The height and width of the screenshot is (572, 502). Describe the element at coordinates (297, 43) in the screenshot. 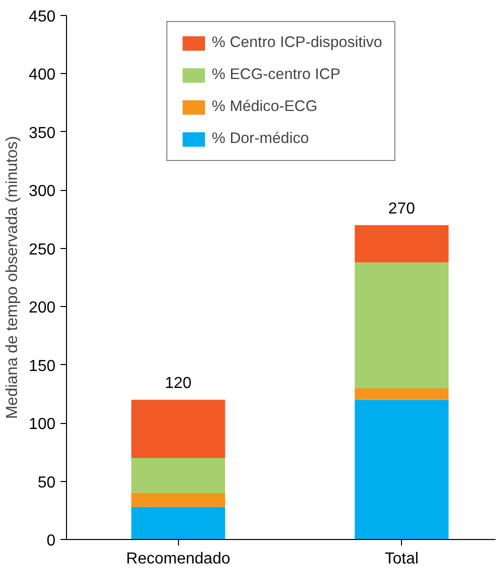

I see `legend-label: % Centro ICP-dispositivo` at that location.